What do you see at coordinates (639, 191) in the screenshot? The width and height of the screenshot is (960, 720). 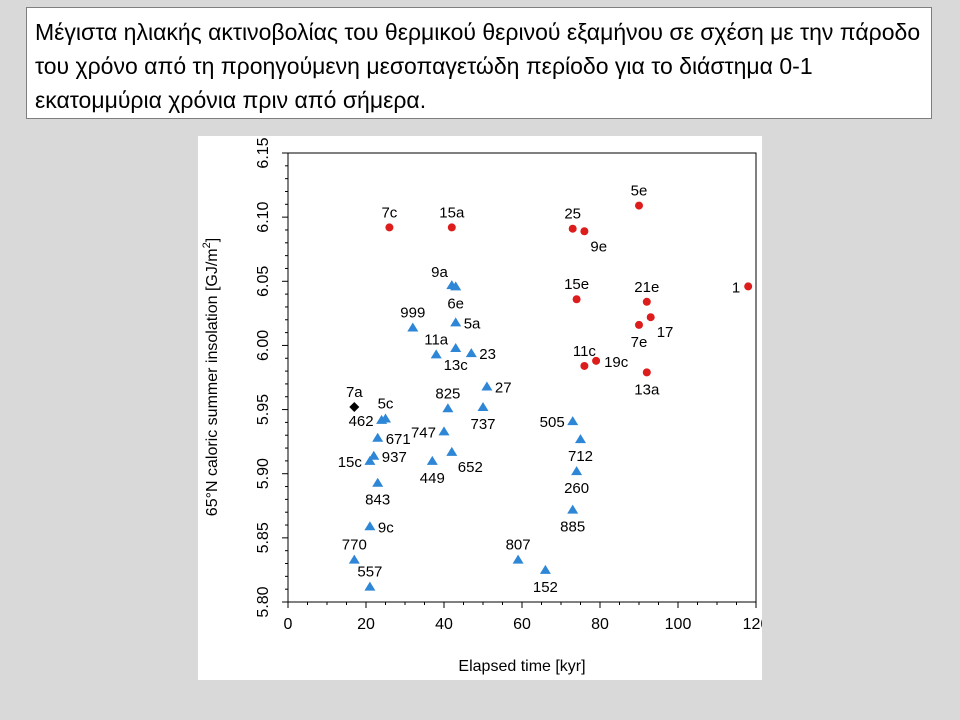 I see `point-label: 5e` at bounding box center [639, 191].